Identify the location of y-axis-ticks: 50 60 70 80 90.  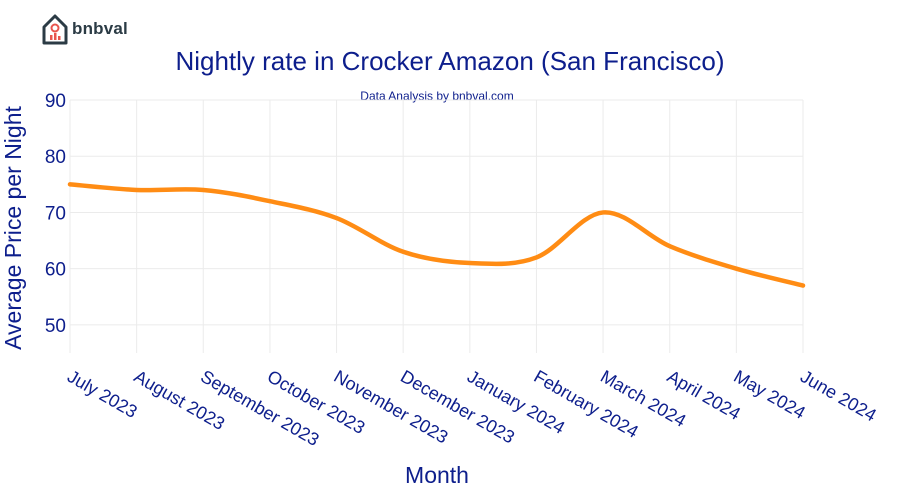
(55, 214).